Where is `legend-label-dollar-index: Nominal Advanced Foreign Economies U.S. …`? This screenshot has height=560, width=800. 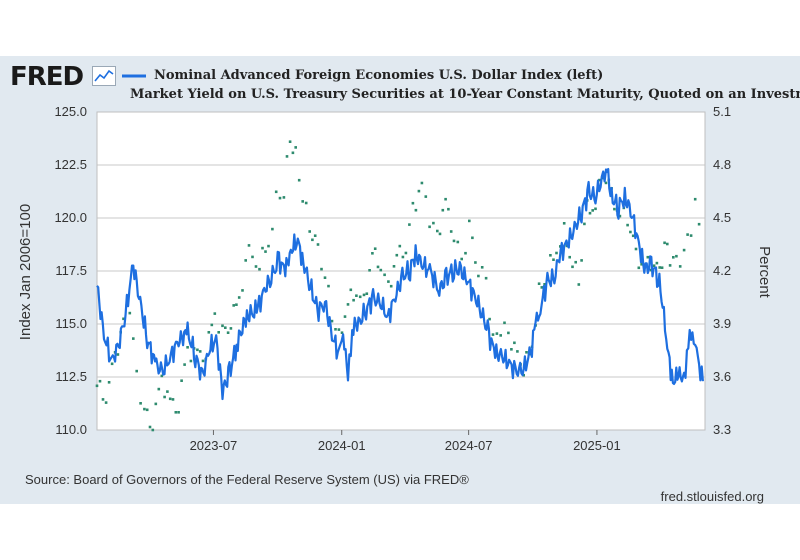 legend-label-dollar-index: Nominal Advanced Foreign Economies U.S. … is located at coordinates (379, 75).